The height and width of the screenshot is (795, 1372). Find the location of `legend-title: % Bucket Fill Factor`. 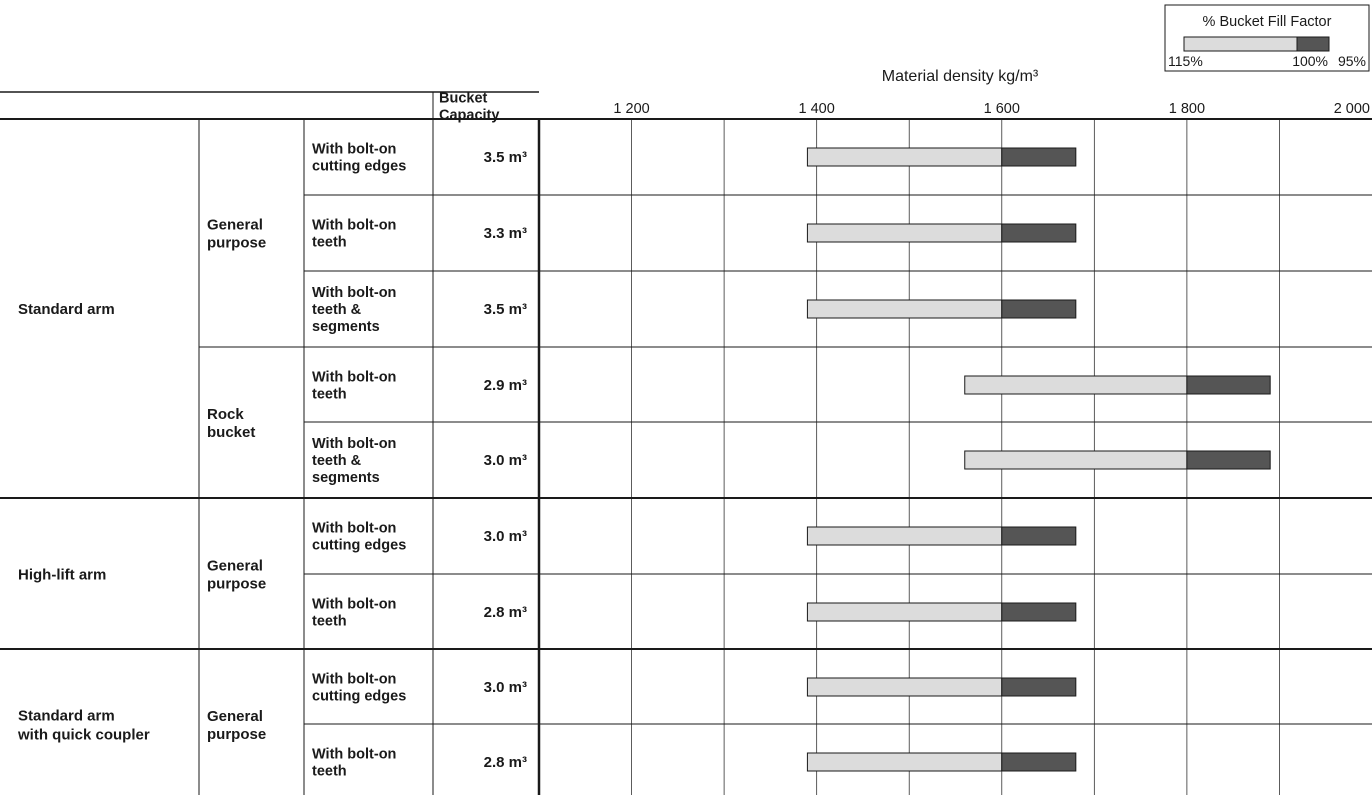

legend-title: % Bucket Fill Factor is located at coordinates (1267, 22).